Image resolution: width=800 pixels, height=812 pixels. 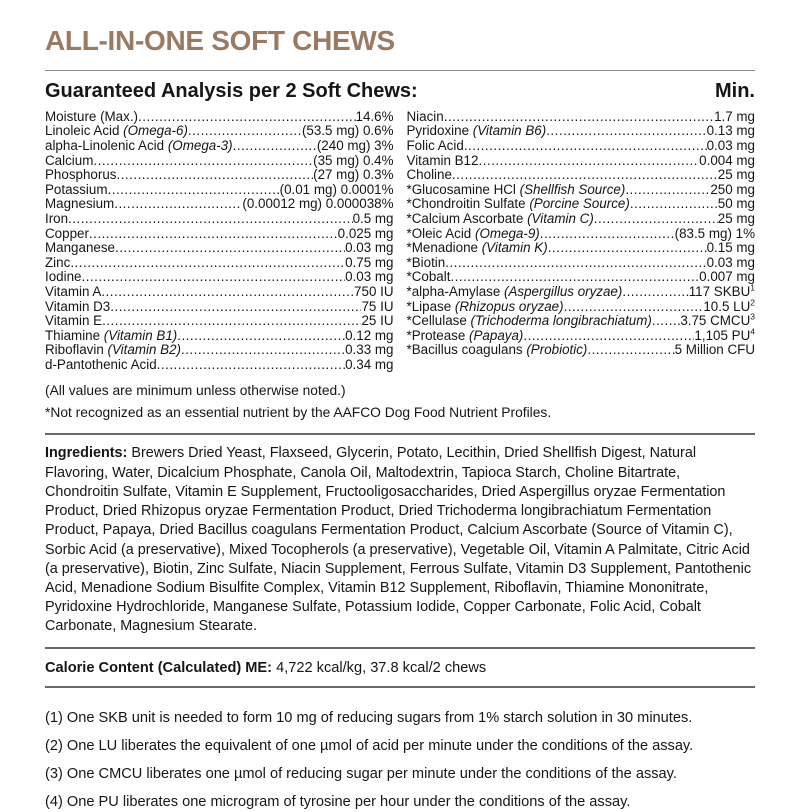 What do you see at coordinates (219, 321) in the screenshot?
I see `ga-row: Vitamin E 25 IU` at bounding box center [219, 321].